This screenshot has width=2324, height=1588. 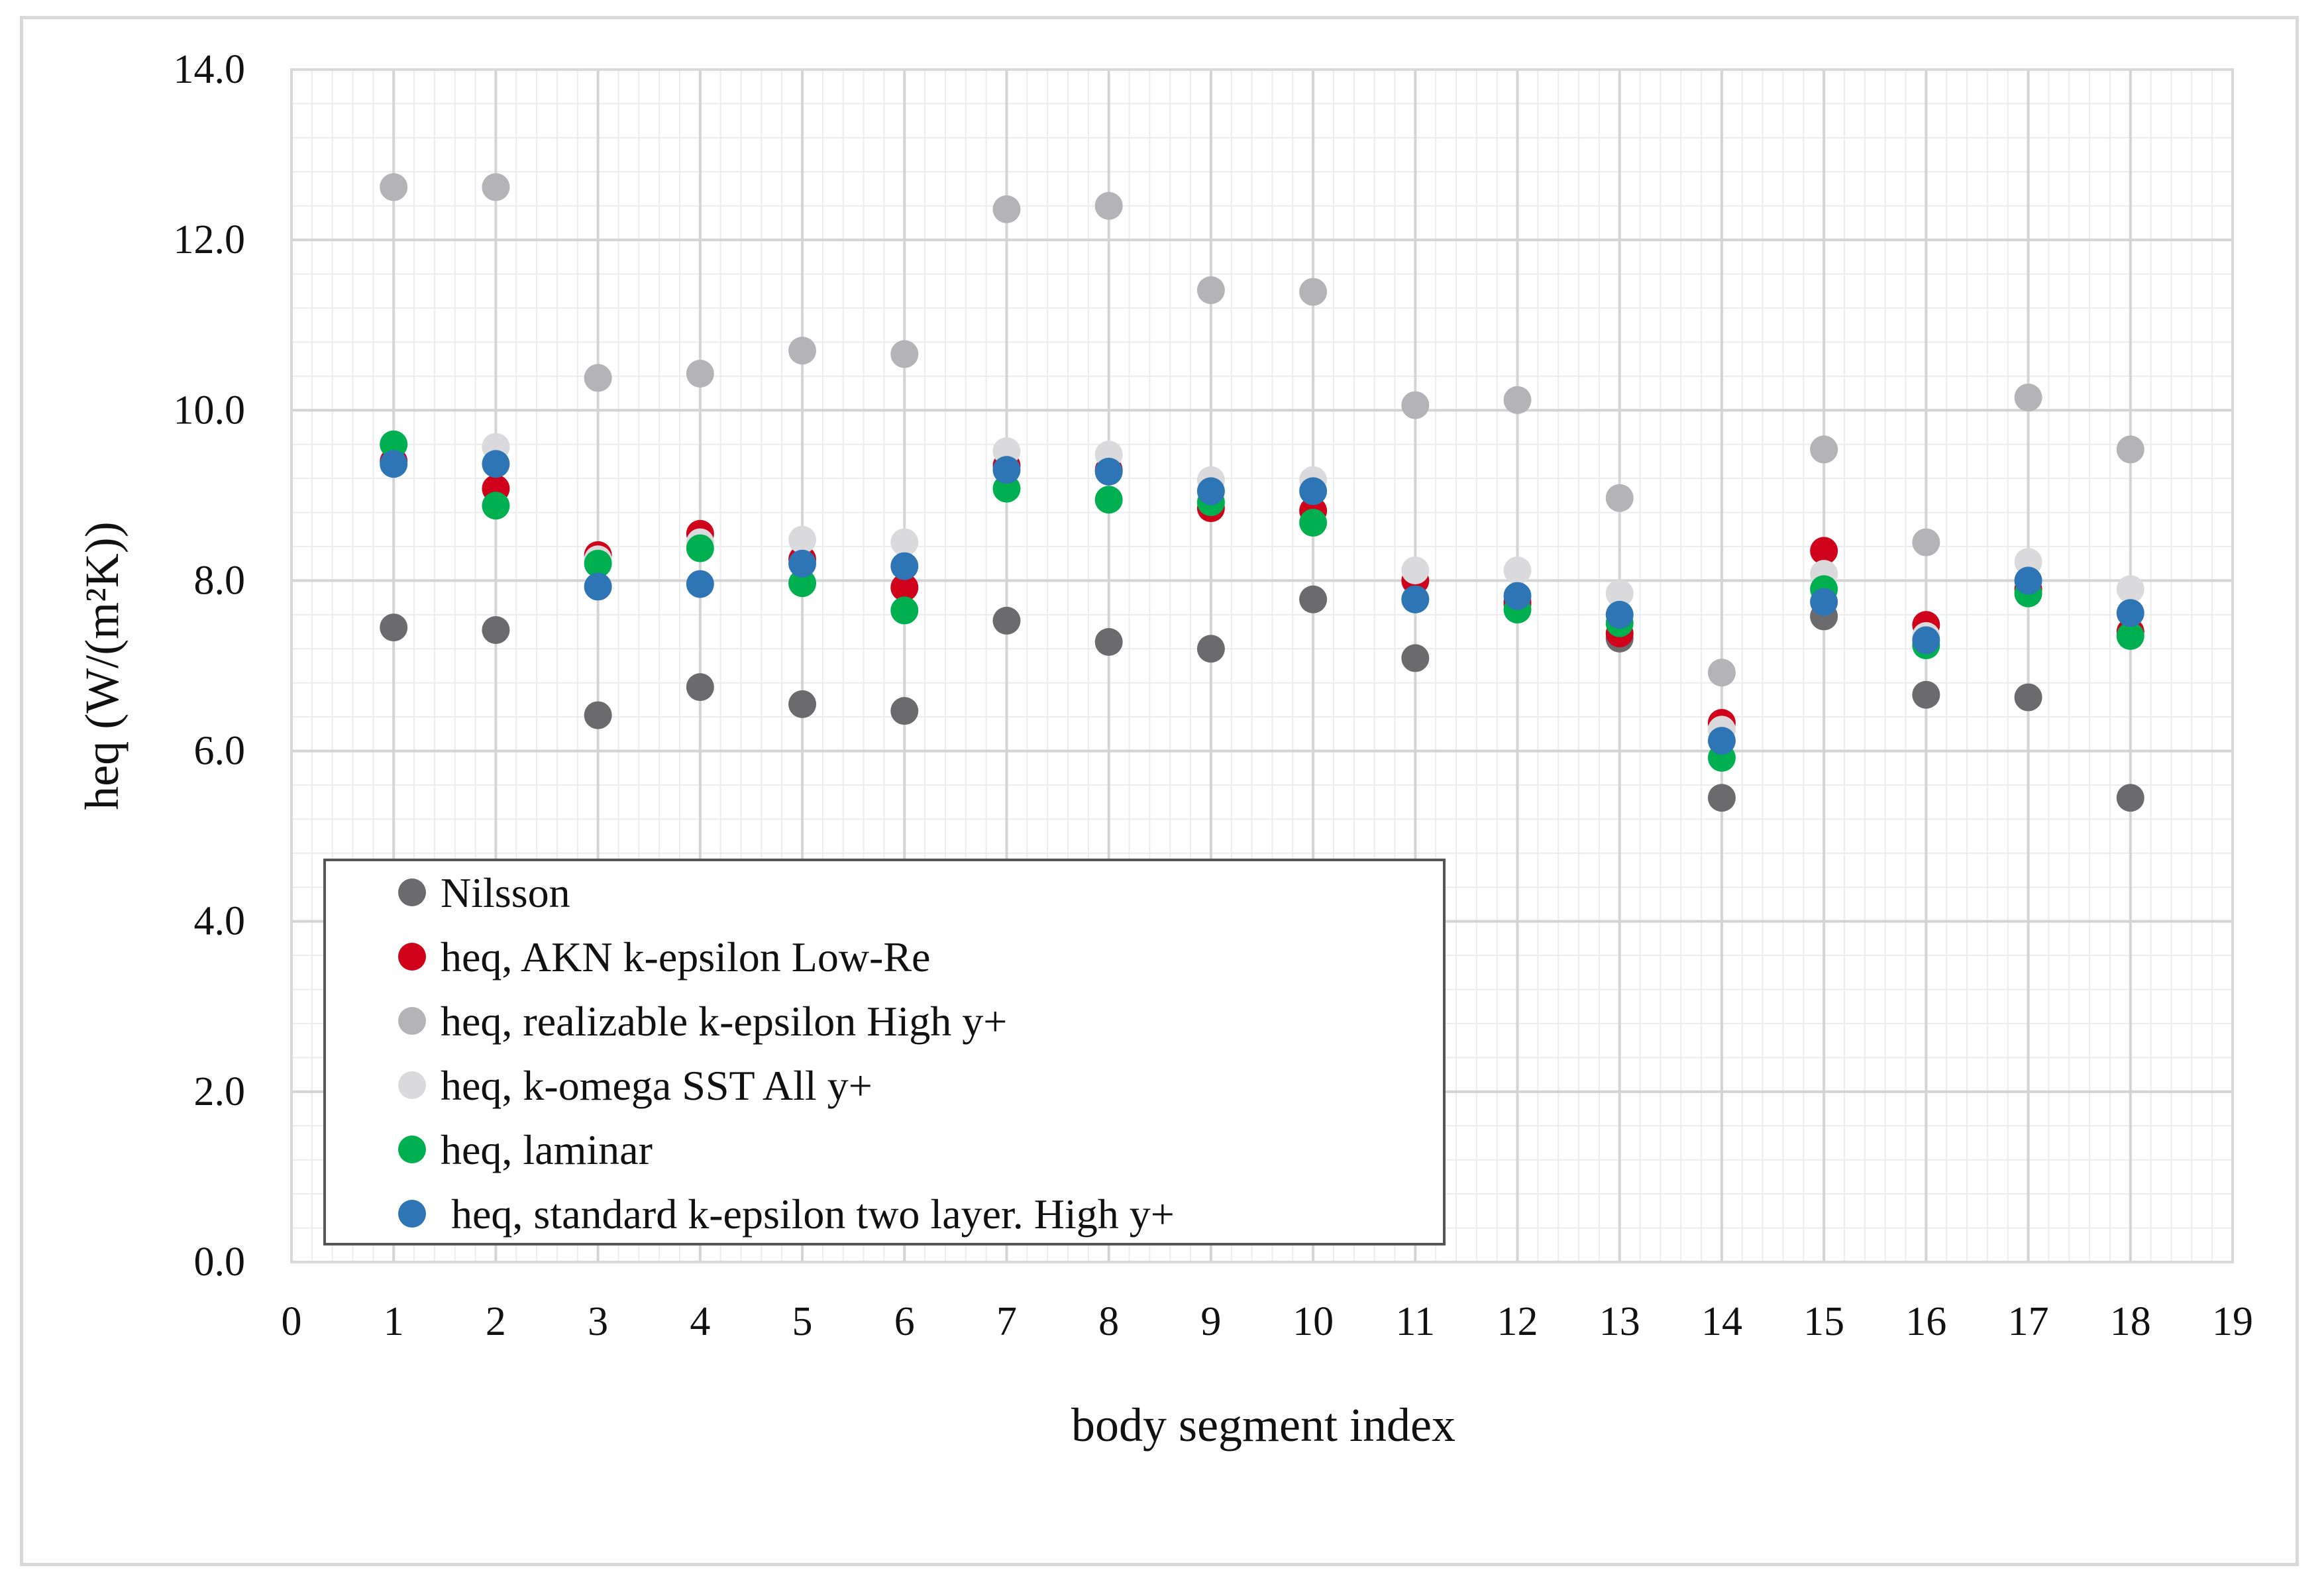 What do you see at coordinates (685, 956) in the screenshot?
I see `legend-label: heq, AKN k-epsilon Low-Re` at bounding box center [685, 956].